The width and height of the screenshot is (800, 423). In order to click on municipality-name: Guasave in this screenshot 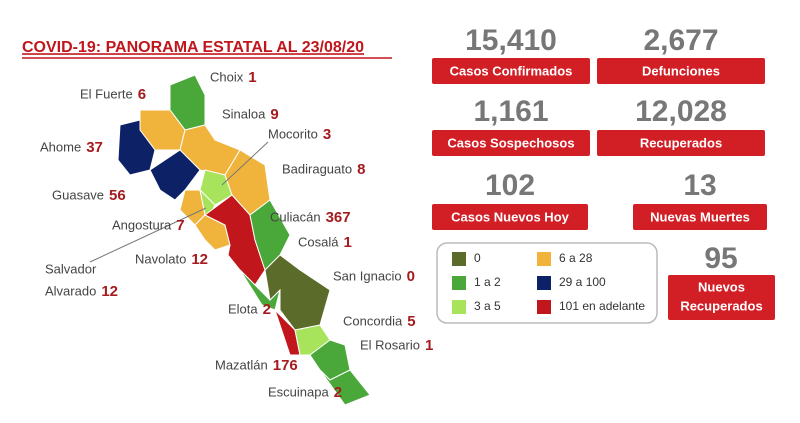, I will do `click(78, 194)`.